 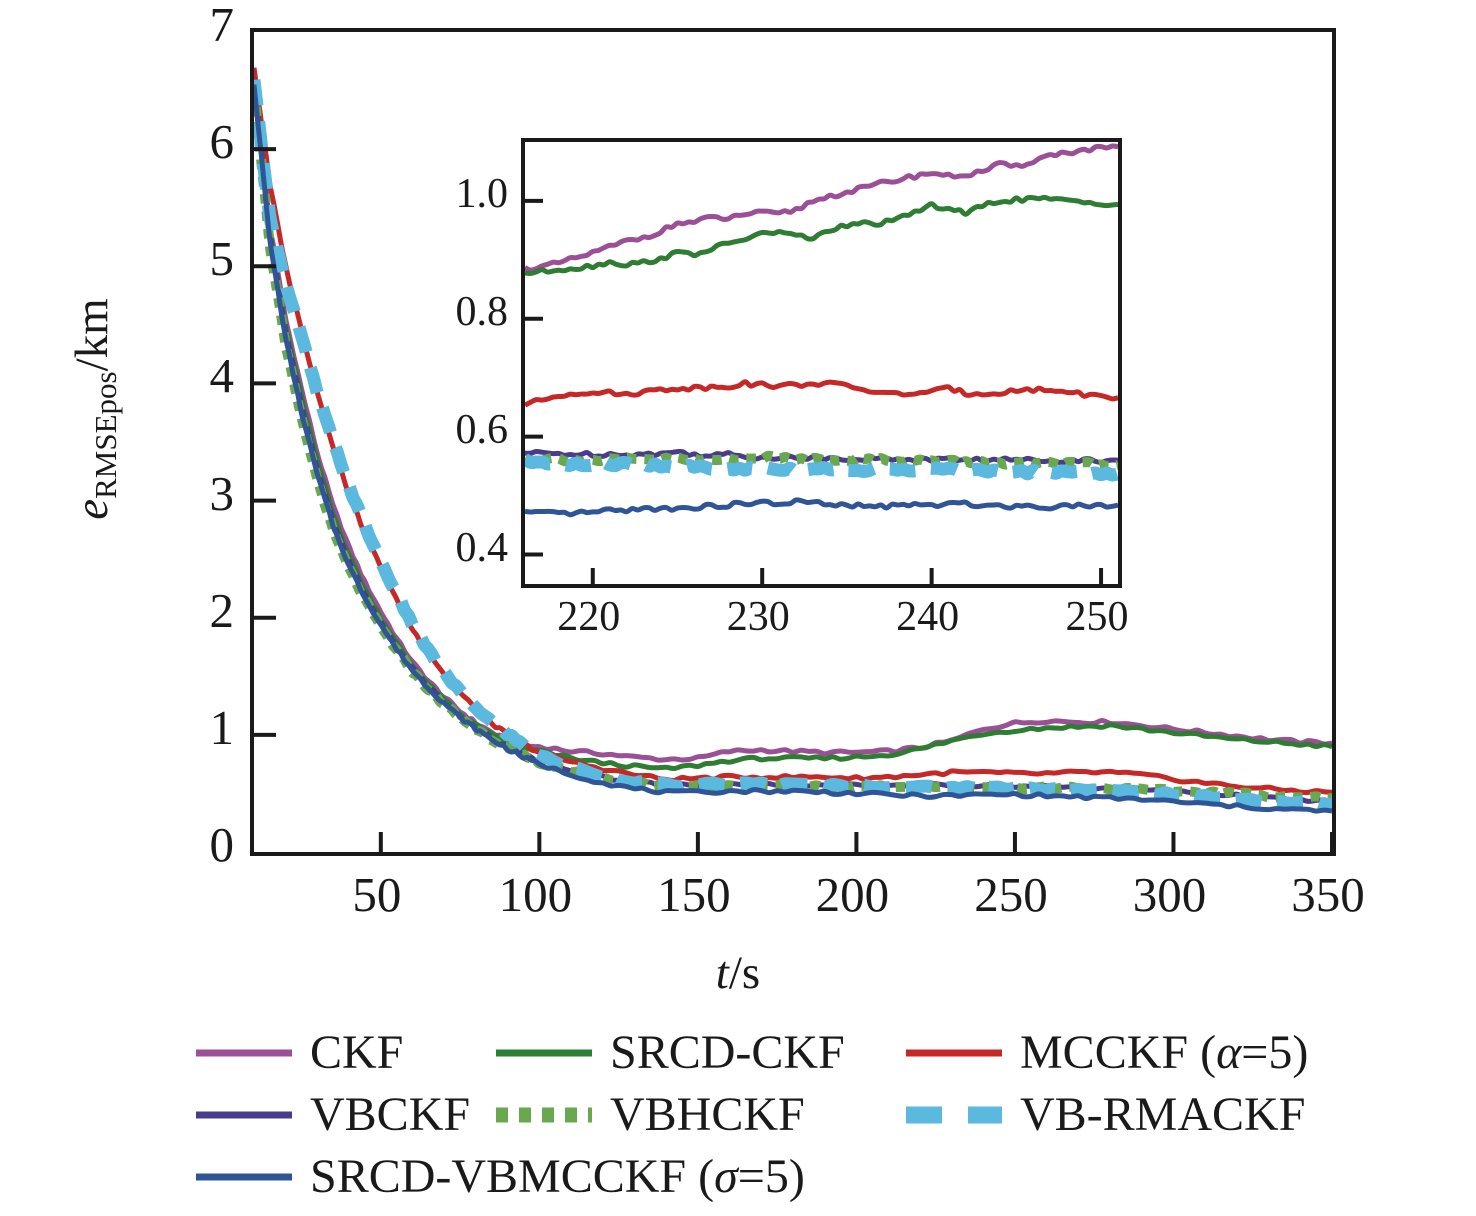 What do you see at coordinates (377, 894) in the screenshot?
I see `x-tick-label: 50` at bounding box center [377, 894].